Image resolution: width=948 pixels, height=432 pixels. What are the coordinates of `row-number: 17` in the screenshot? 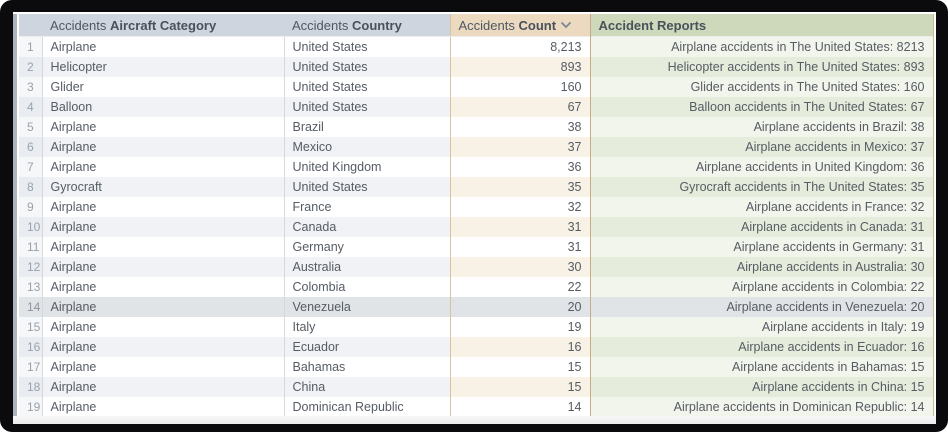 It's located at (31, 367).